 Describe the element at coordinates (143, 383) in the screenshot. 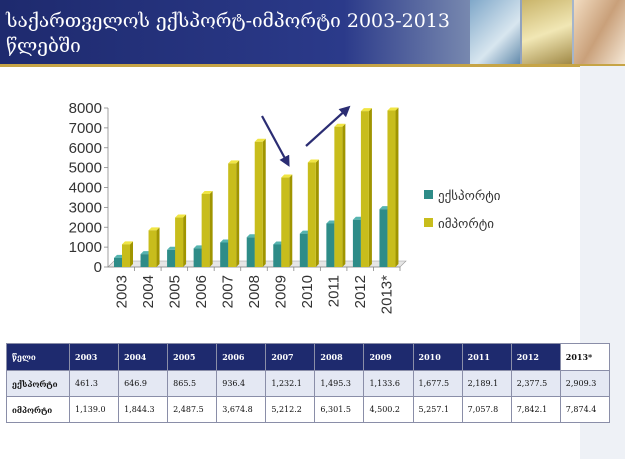

I see `table-cell: 646.9` at that location.